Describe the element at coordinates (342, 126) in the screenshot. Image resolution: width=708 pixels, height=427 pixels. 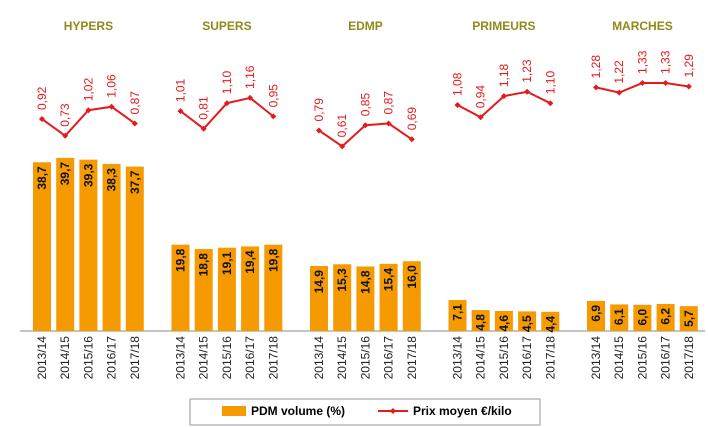
I see `price-label: 0,61` at that location.